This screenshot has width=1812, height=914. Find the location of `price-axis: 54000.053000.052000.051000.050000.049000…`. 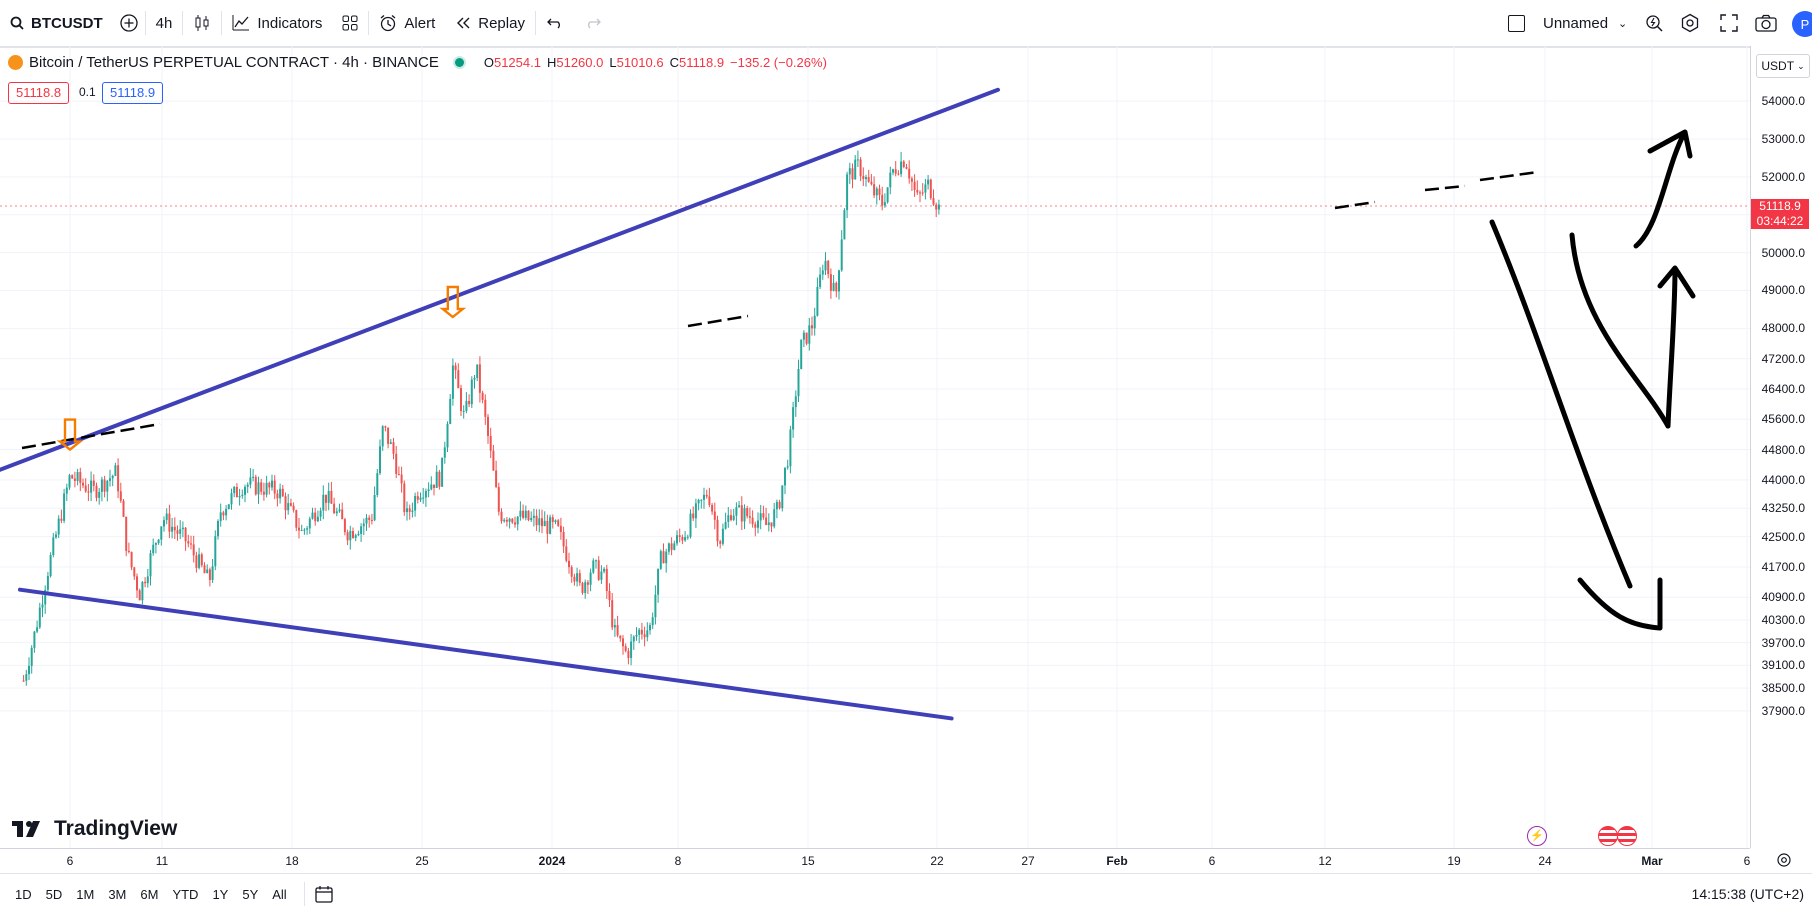

price-axis: 54000.053000.052000.051000.050000.049000… is located at coordinates (1781, 447).